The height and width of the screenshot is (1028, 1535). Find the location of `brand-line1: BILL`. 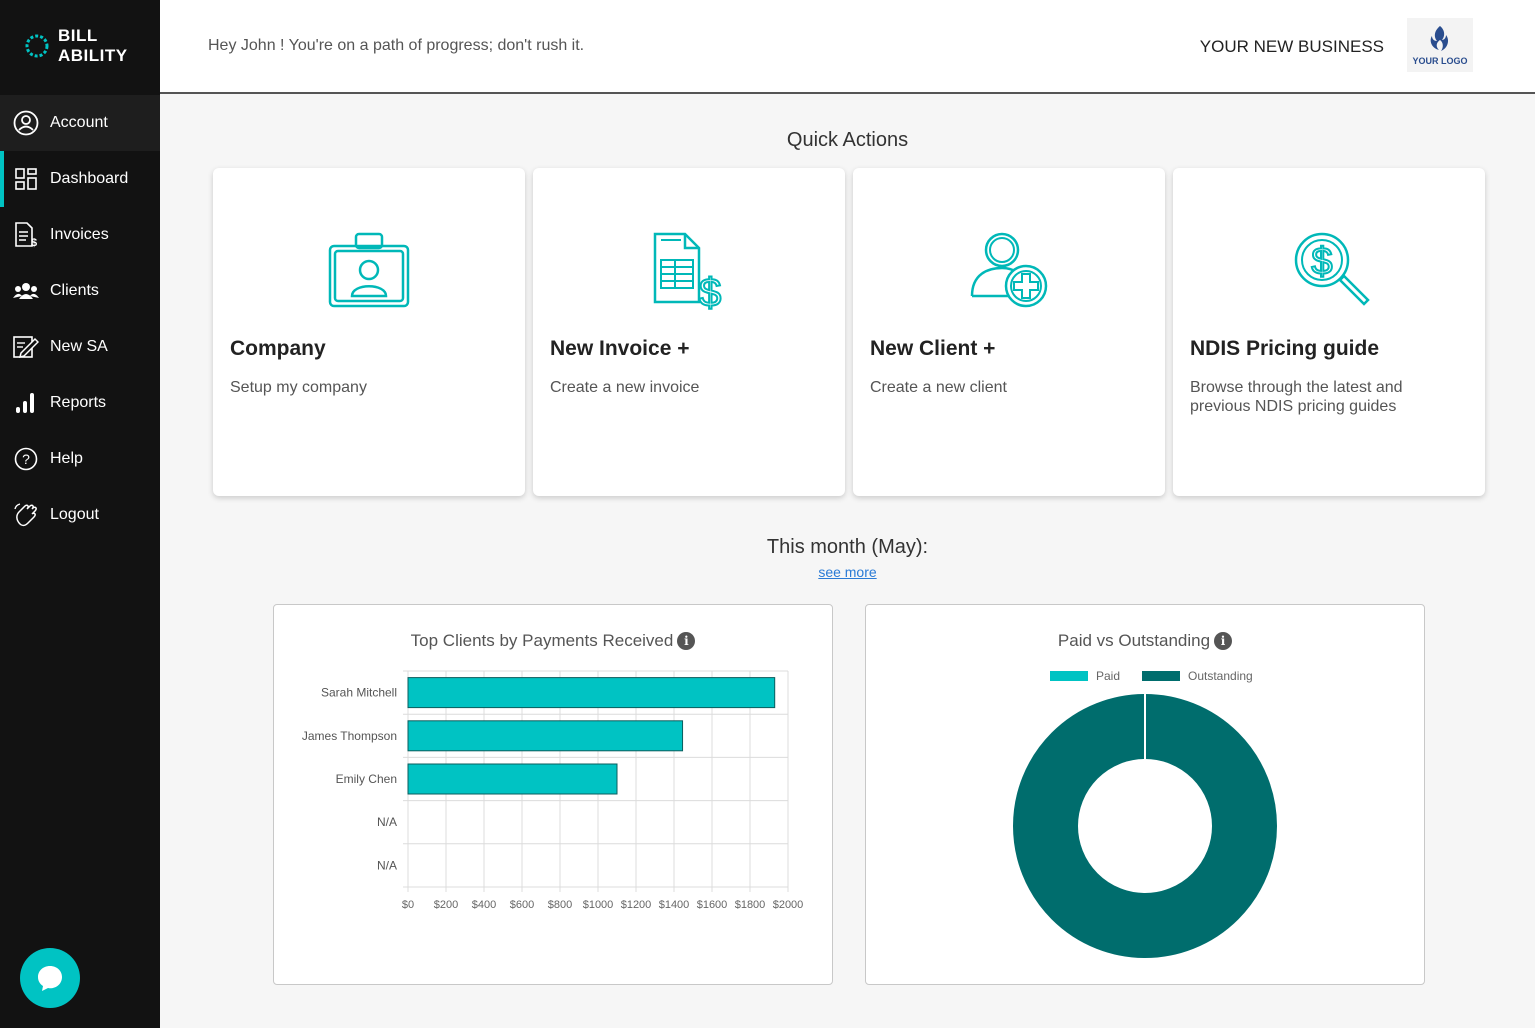

brand-line1: BILL is located at coordinates (78, 35).